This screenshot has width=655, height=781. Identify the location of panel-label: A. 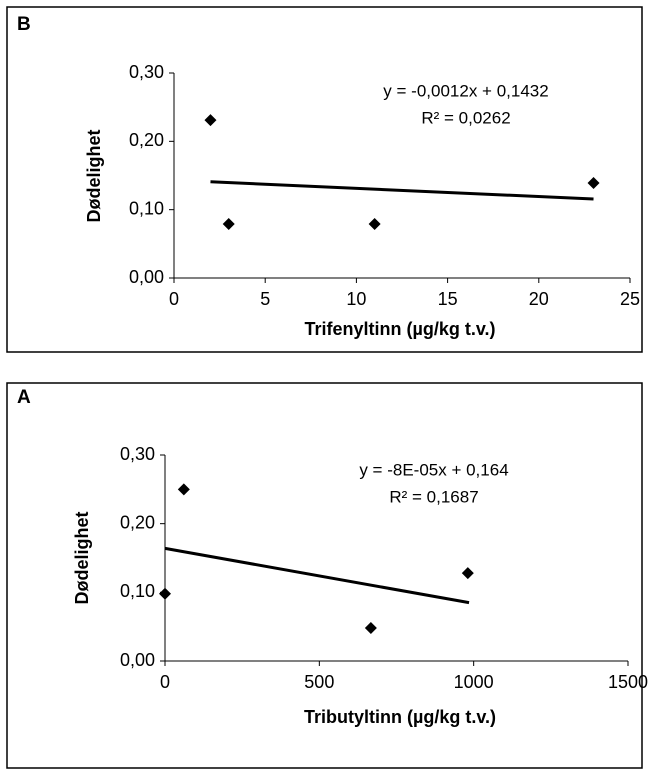
(24, 397).